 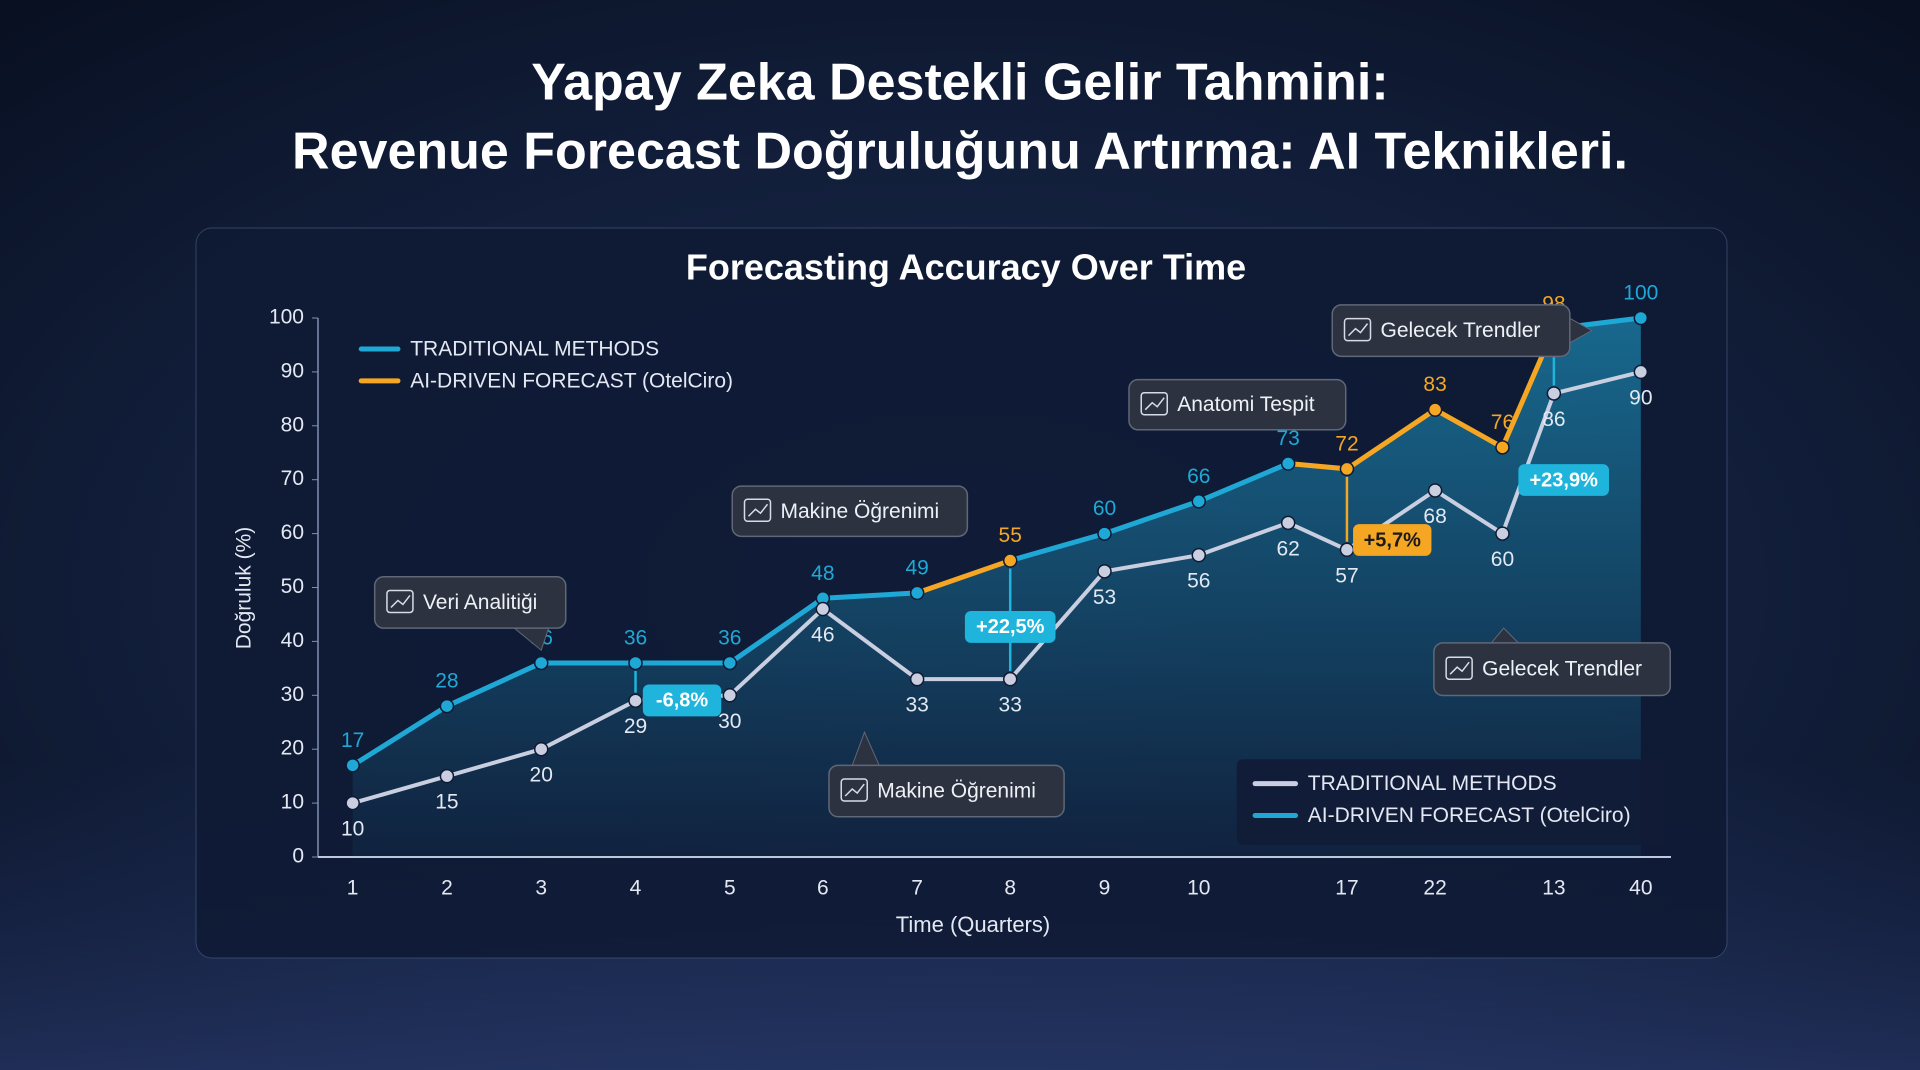 I want to click on legend-box, so click(x=1451, y=802).